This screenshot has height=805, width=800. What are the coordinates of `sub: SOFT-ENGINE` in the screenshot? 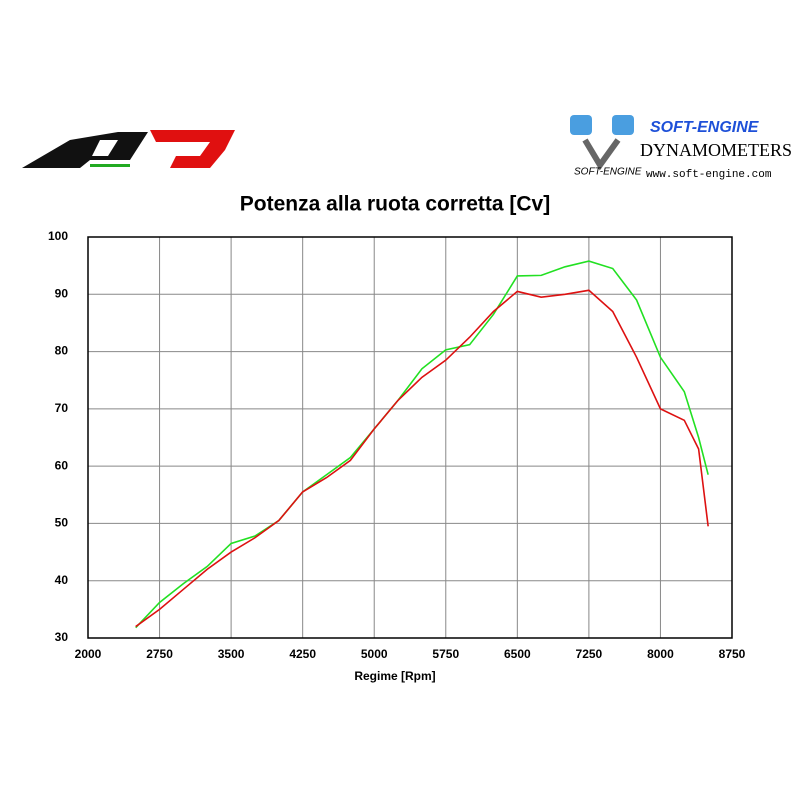 It's located at (608, 172).